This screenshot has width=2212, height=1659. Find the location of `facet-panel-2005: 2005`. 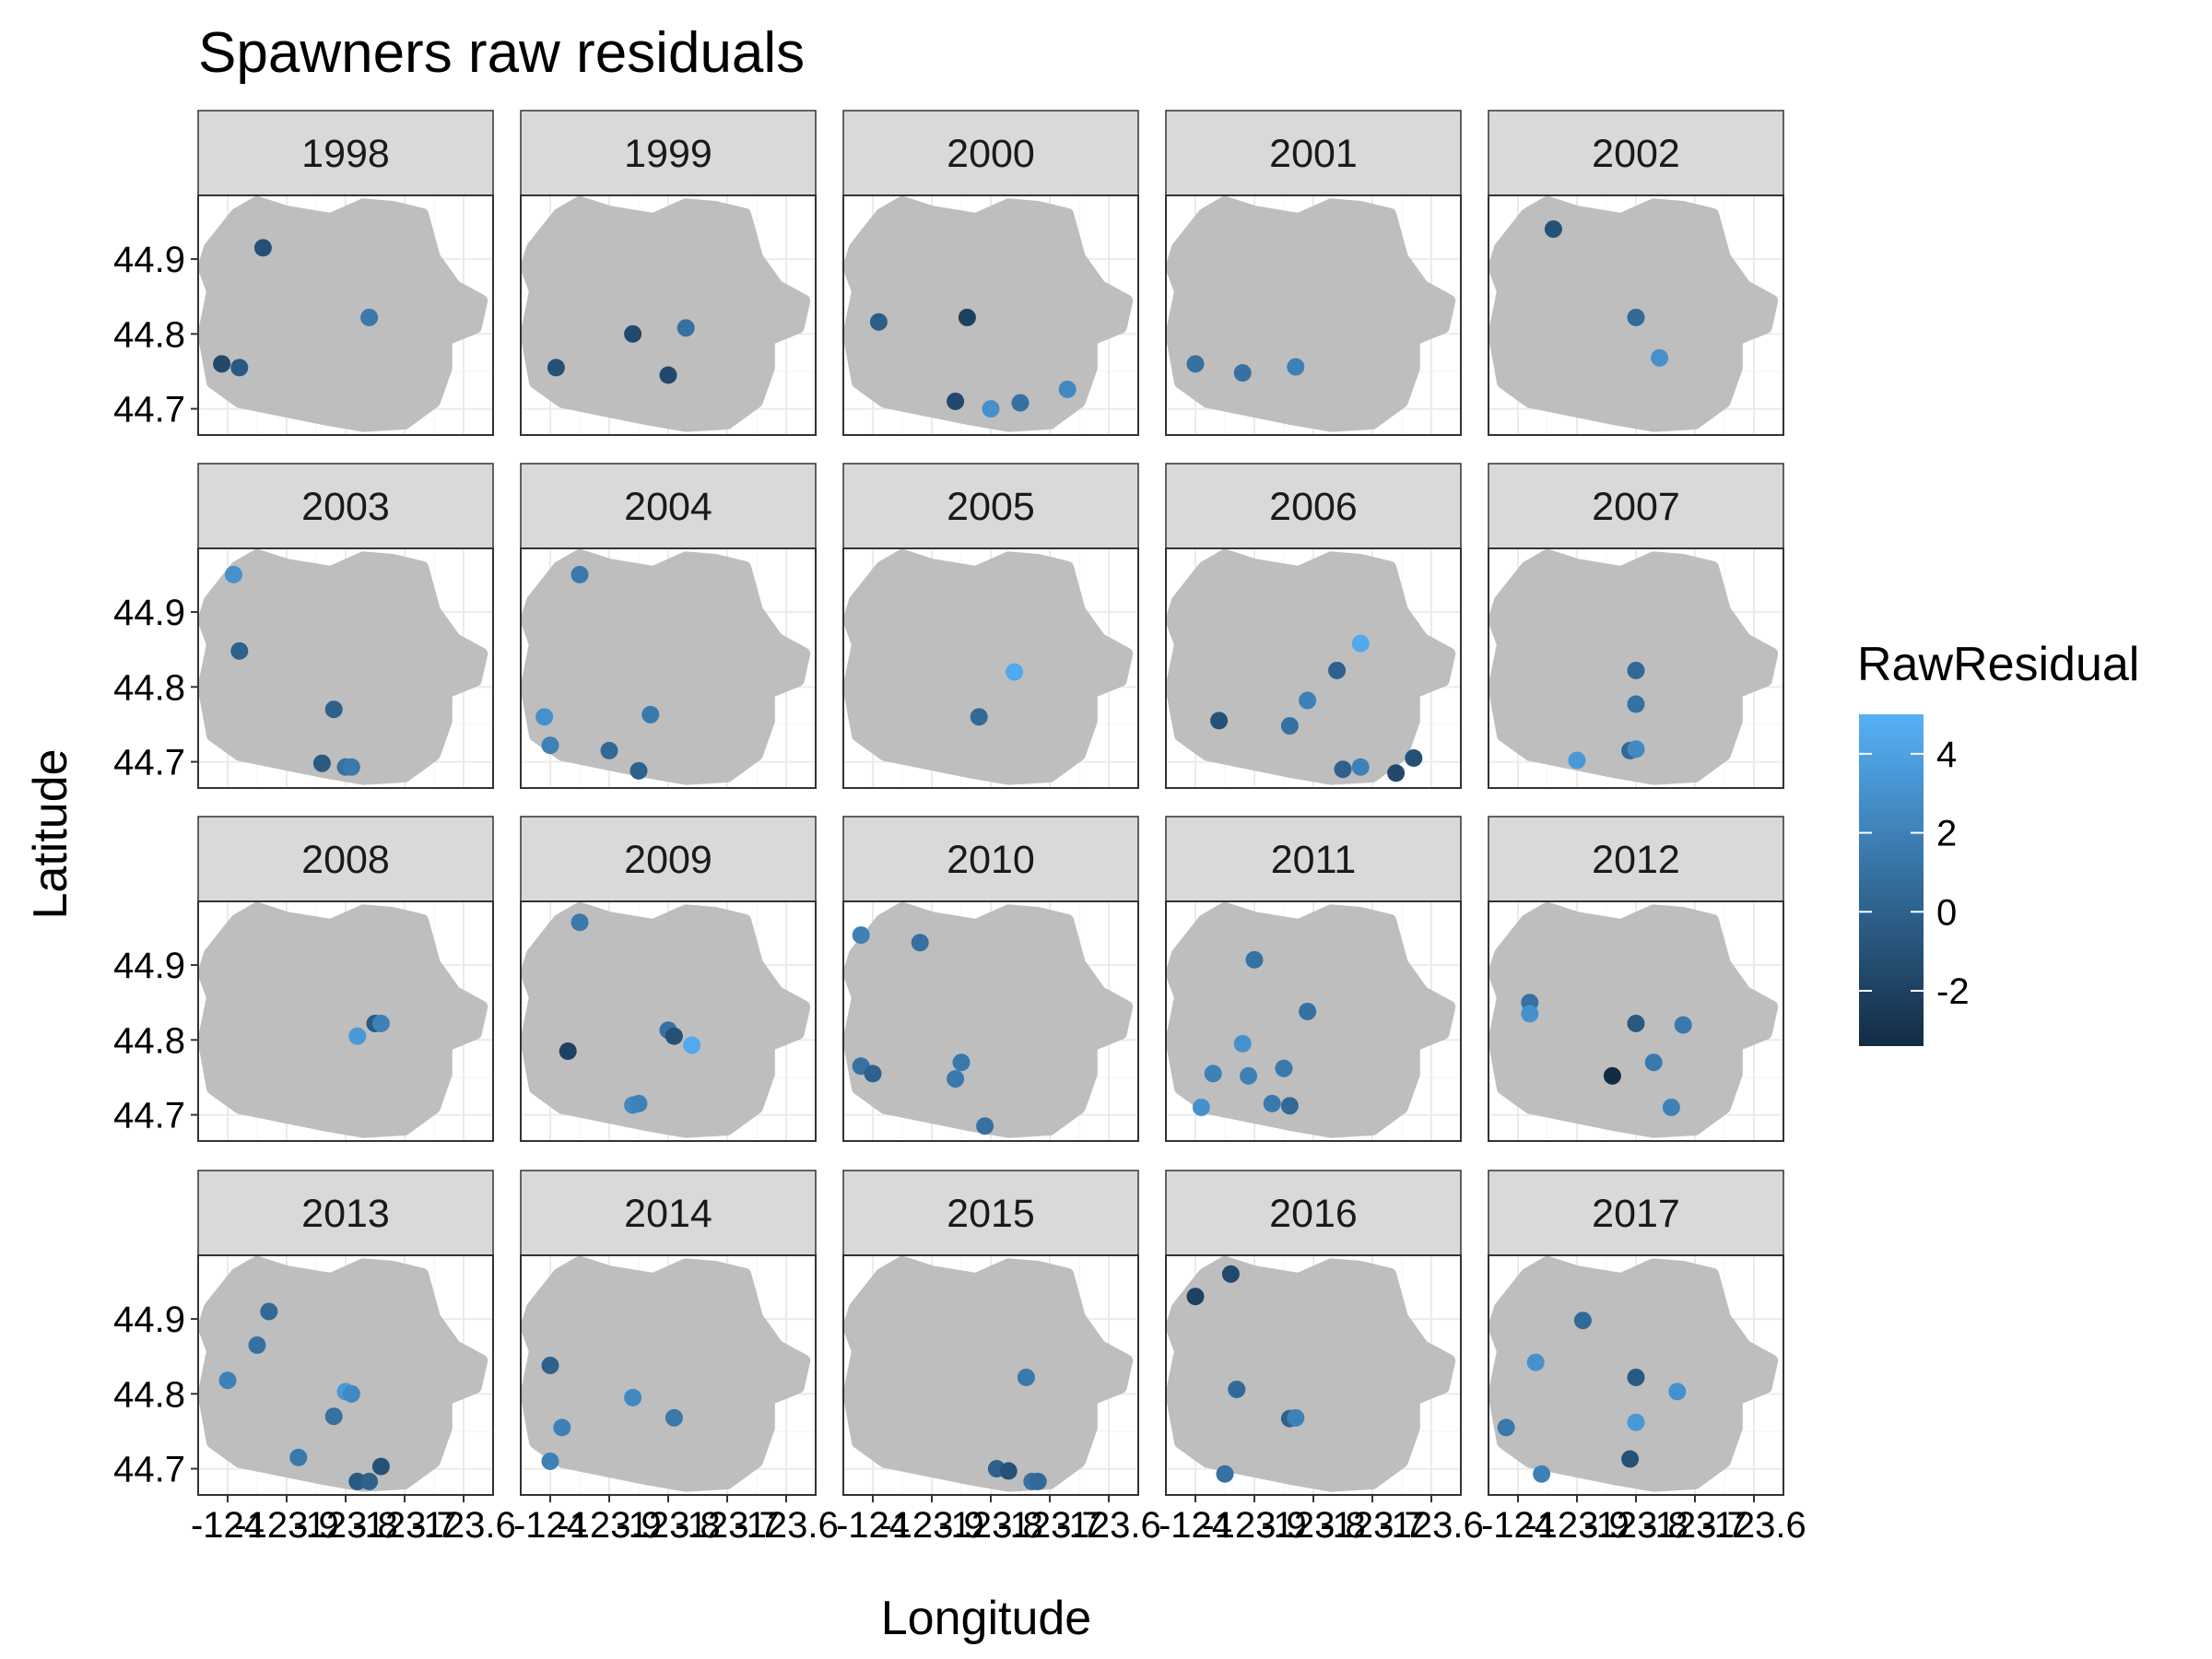

facet-panel-2005: 2005 is located at coordinates (990, 626).